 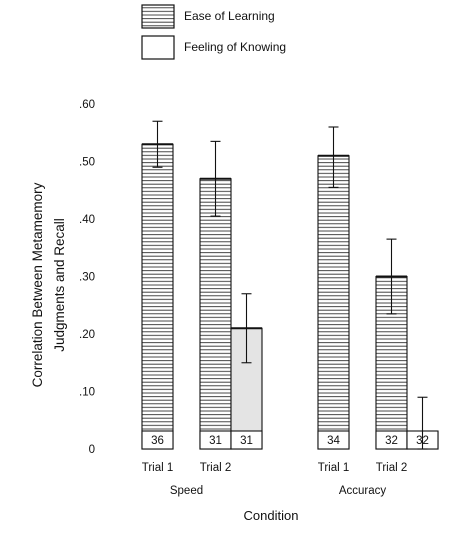 What do you see at coordinates (87, 105) in the screenshot?
I see `y-tick-label: .60` at bounding box center [87, 105].